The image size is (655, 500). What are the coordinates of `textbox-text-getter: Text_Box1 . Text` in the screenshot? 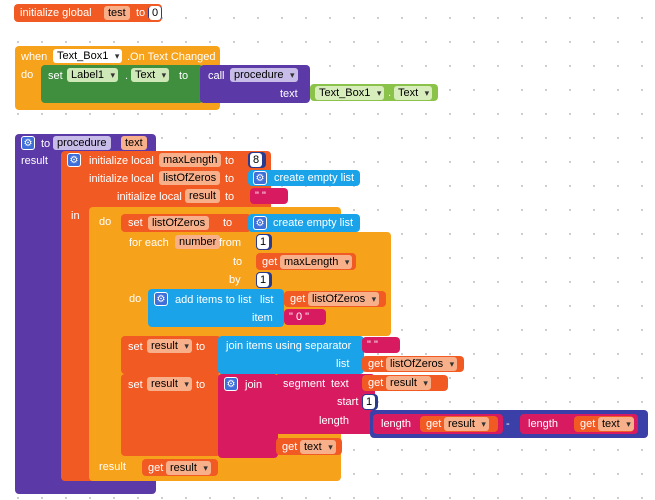 It's located at (374, 92).